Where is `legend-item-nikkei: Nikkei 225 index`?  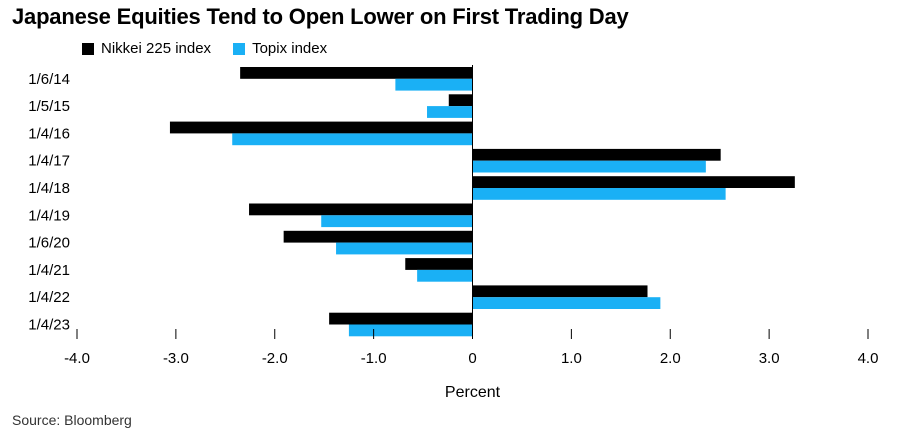 legend-item-nikkei: Nikkei 225 index is located at coordinates (146, 48).